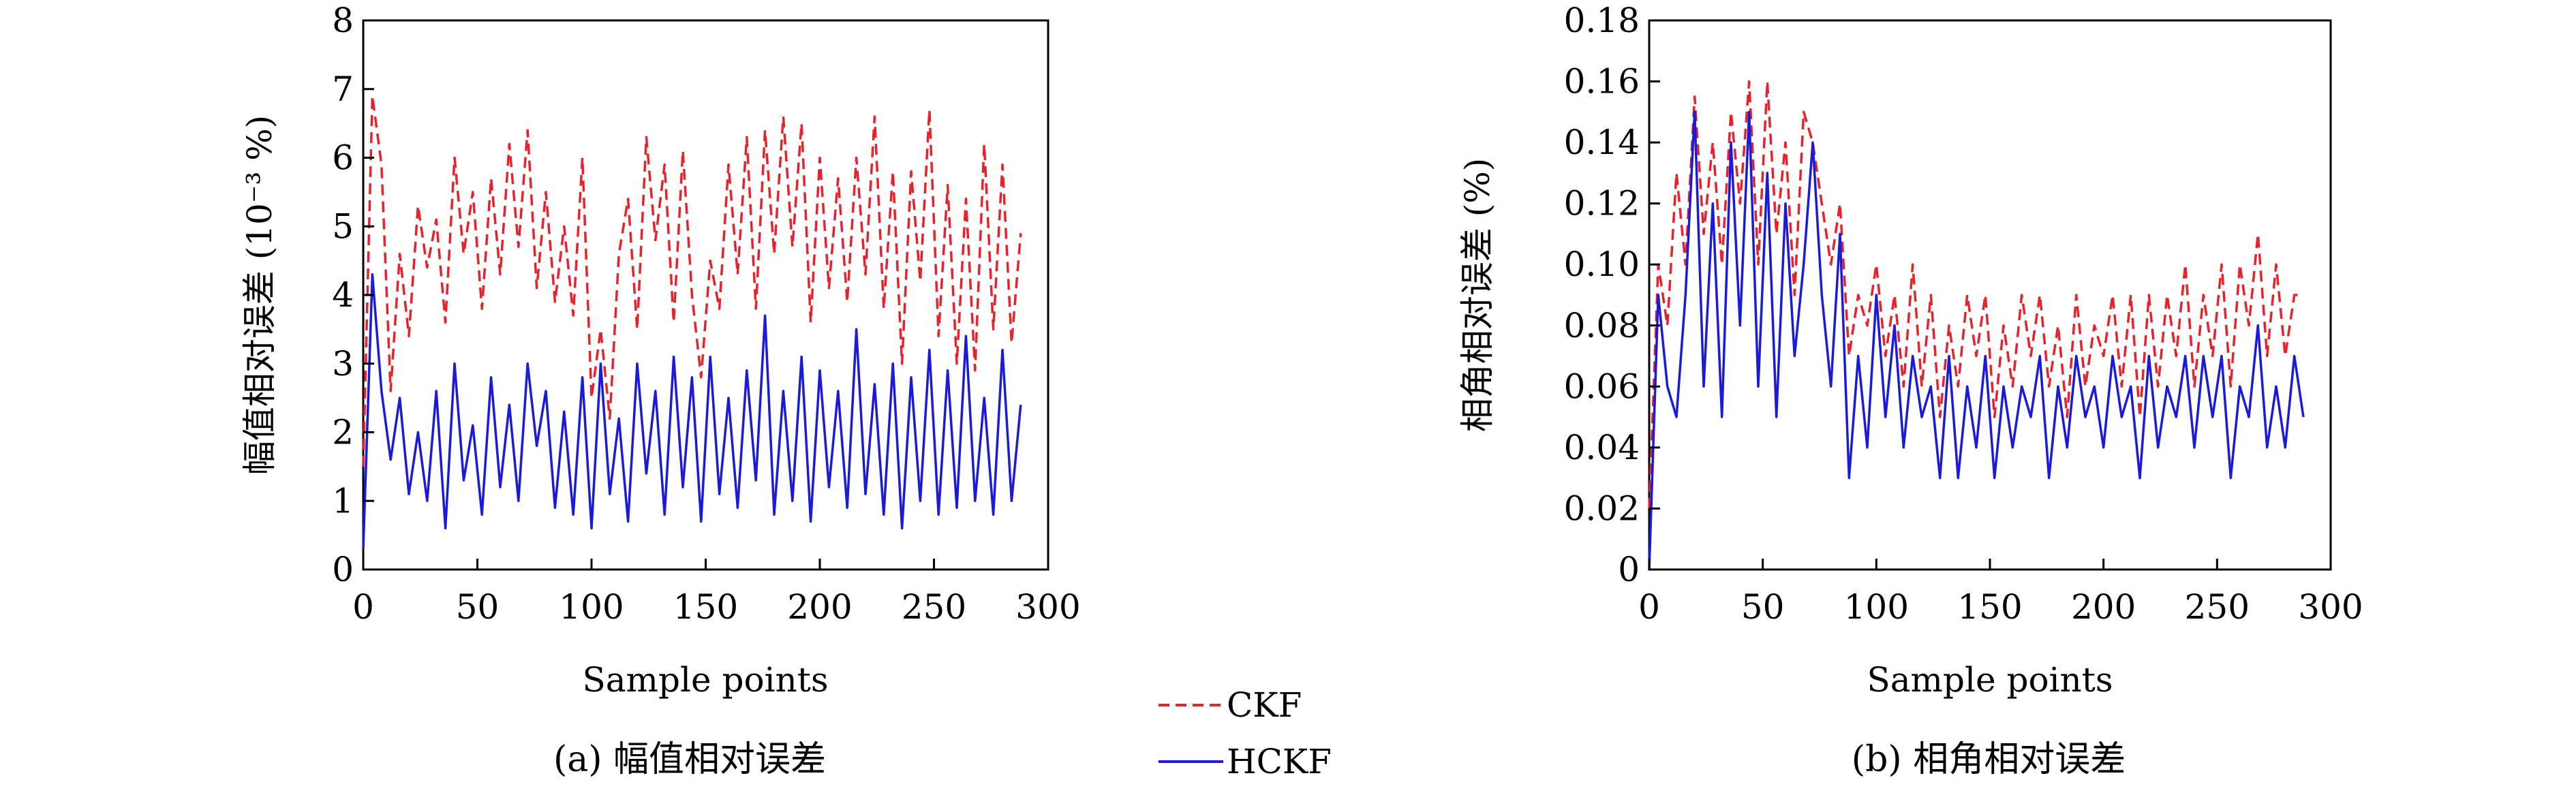 The width and height of the screenshot is (2576, 795). What do you see at coordinates (1990, 680) in the screenshot?
I see `x-axis-label: Sample points` at bounding box center [1990, 680].